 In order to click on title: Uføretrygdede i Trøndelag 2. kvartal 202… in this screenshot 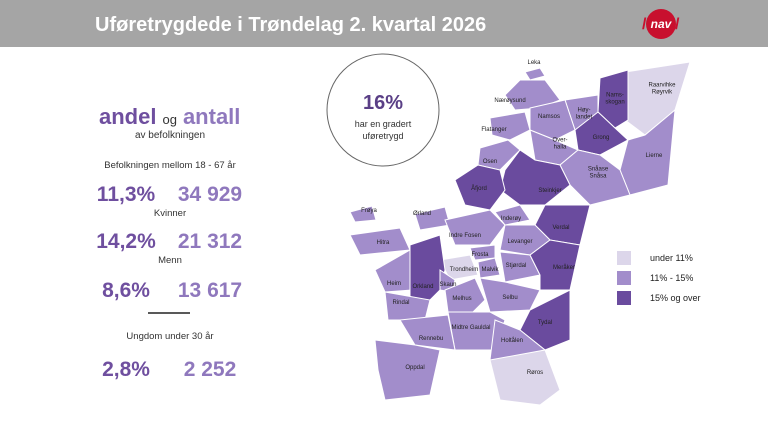, I will do `click(290, 25)`.